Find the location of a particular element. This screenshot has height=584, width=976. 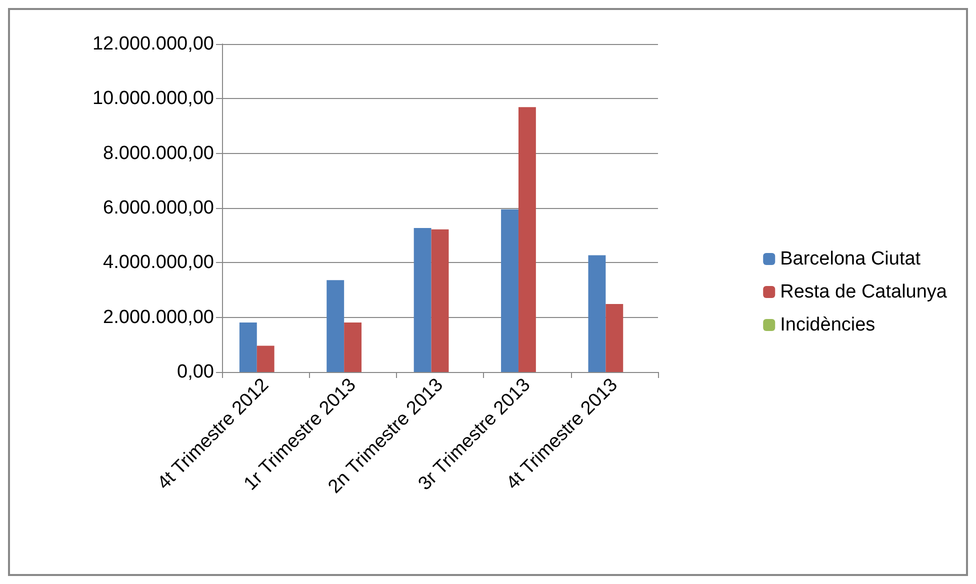

y-tick-label: 0,00 is located at coordinates (195, 372).